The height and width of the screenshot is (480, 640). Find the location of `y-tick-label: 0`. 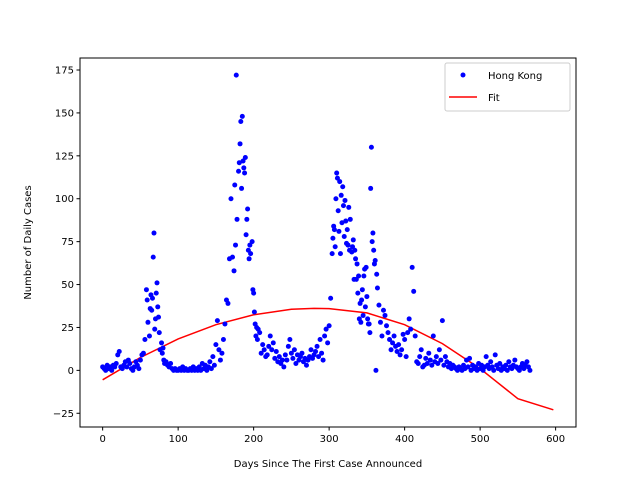

y-tick-label: 0 is located at coordinates (71, 371).